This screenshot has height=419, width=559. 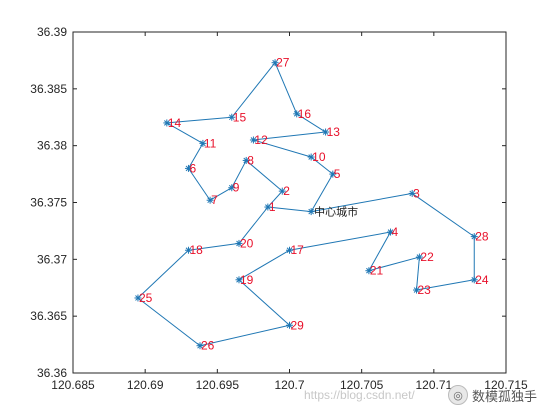 What do you see at coordinates (52, 259) in the screenshot?
I see `y-tick-label: 36.37` at bounding box center [52, 259].